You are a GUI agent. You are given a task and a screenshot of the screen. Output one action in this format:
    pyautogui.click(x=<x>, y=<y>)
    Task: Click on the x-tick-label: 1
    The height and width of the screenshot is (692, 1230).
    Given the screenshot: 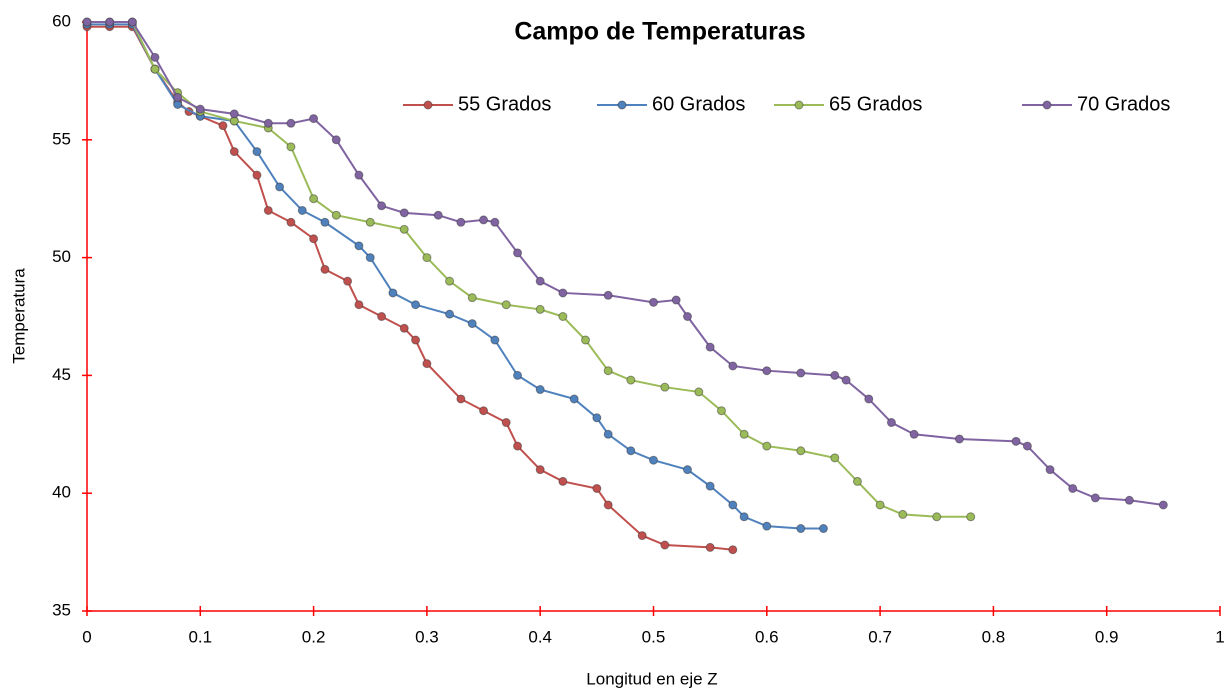 What is the action you would take?
    pyautogui.click(x=1219, y=636)
    